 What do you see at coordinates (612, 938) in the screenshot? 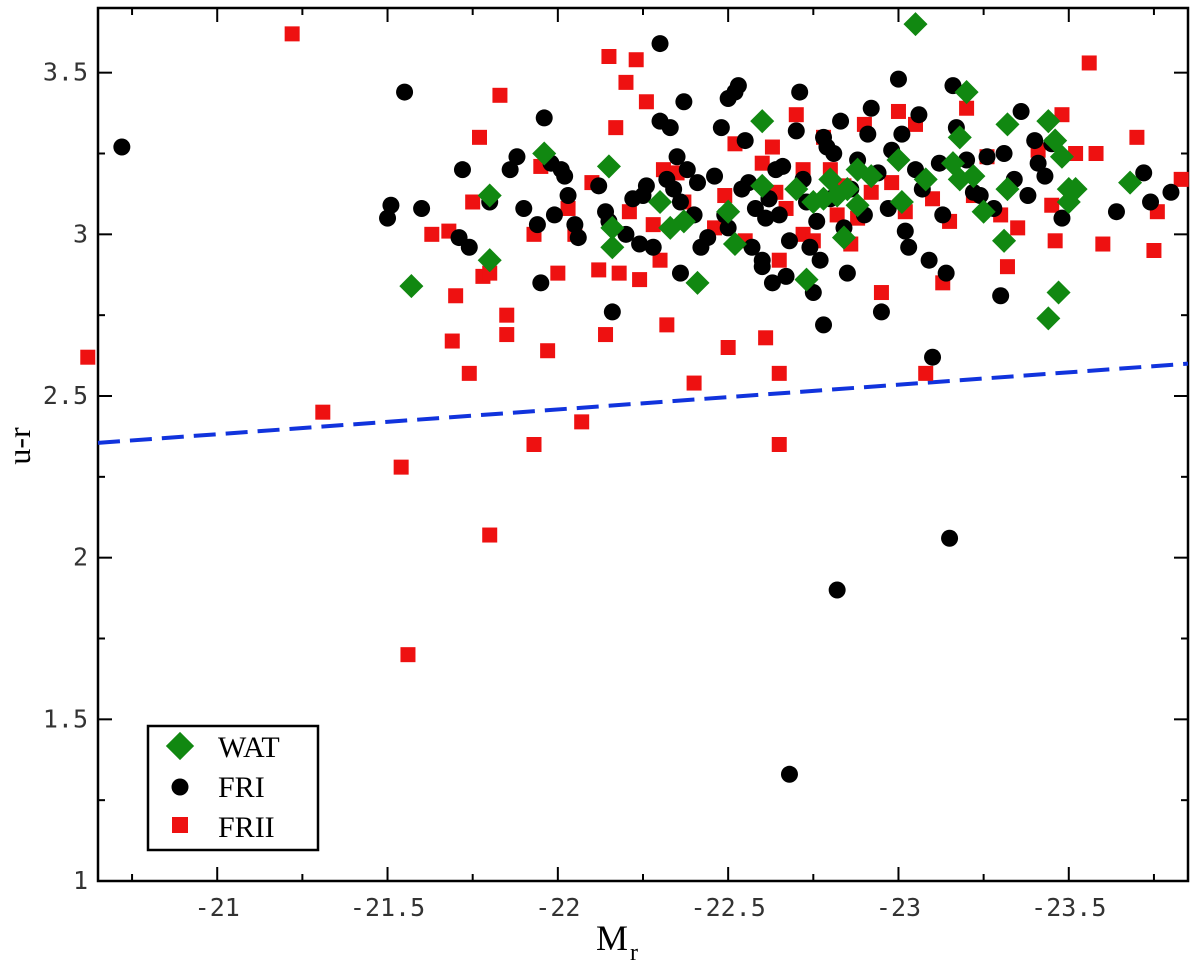
I see `x-axis-title: M` at bounding box center [612, 938].